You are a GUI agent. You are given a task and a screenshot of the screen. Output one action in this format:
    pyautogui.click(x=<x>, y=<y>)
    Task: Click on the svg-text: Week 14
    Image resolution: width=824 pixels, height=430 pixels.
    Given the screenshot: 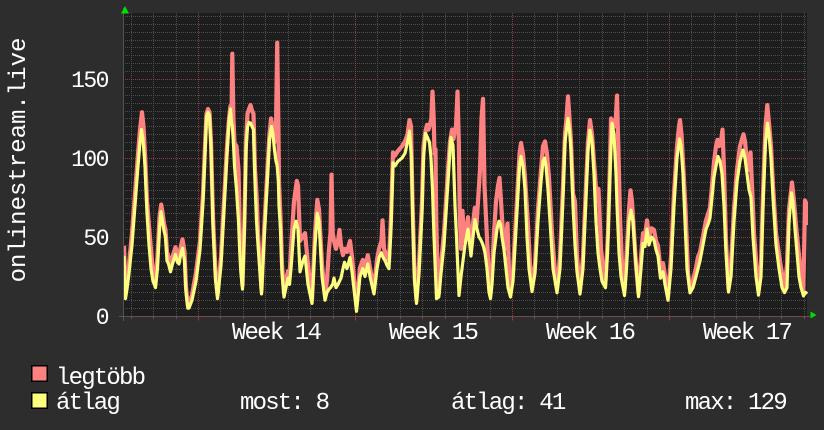 What is the action you would take?
    pyautogui.click(x=277, y=333)
    